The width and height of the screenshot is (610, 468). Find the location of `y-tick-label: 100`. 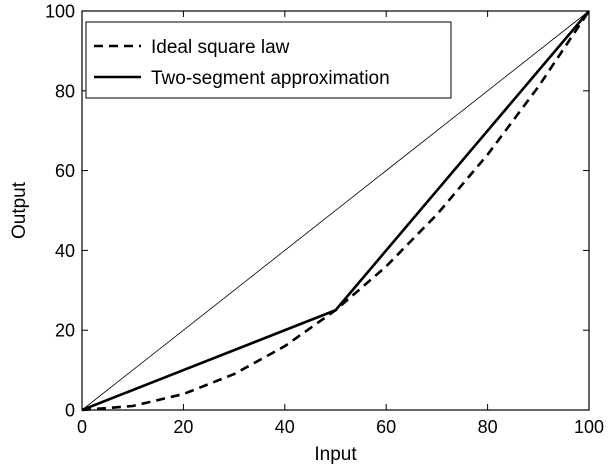

y-tick-label: 100 is located at coordinates (60, 12).